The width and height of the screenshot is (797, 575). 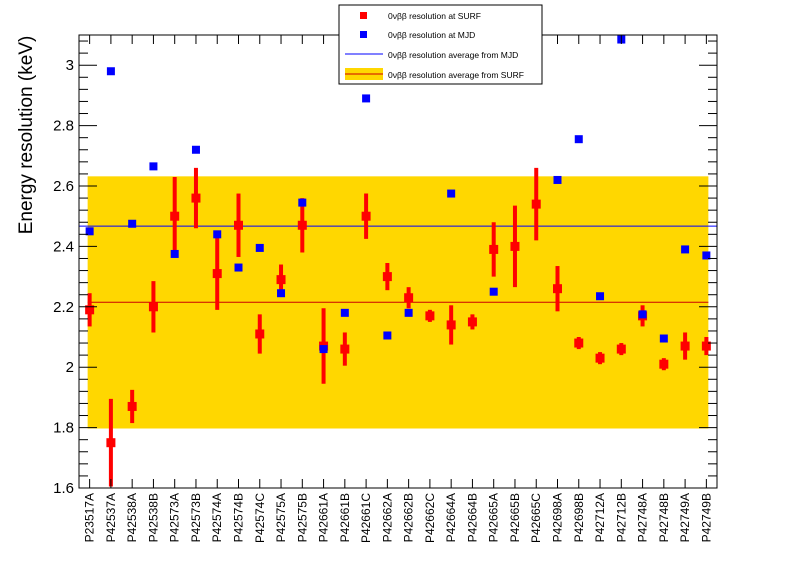 What do you see at coordinates (600, 517) in the screenshot?
I see `x-category-label: P42712A` at bounding box center [600, 517].